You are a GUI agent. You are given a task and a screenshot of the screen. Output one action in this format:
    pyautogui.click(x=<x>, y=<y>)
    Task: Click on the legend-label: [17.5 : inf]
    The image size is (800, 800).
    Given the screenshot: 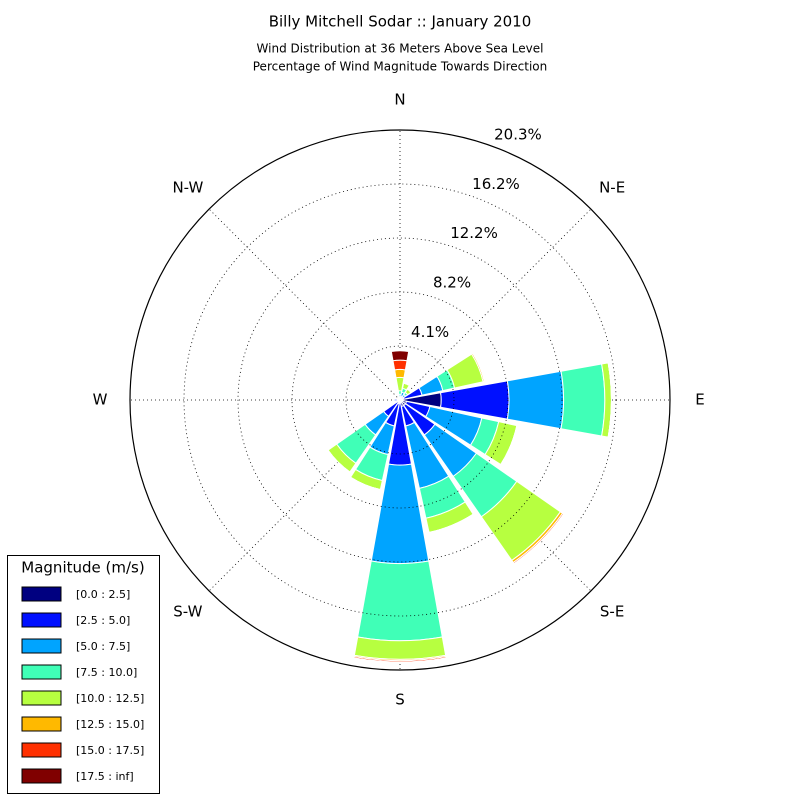 What is the action you would take?
    pyautogui.click(x=105, y=776)
    